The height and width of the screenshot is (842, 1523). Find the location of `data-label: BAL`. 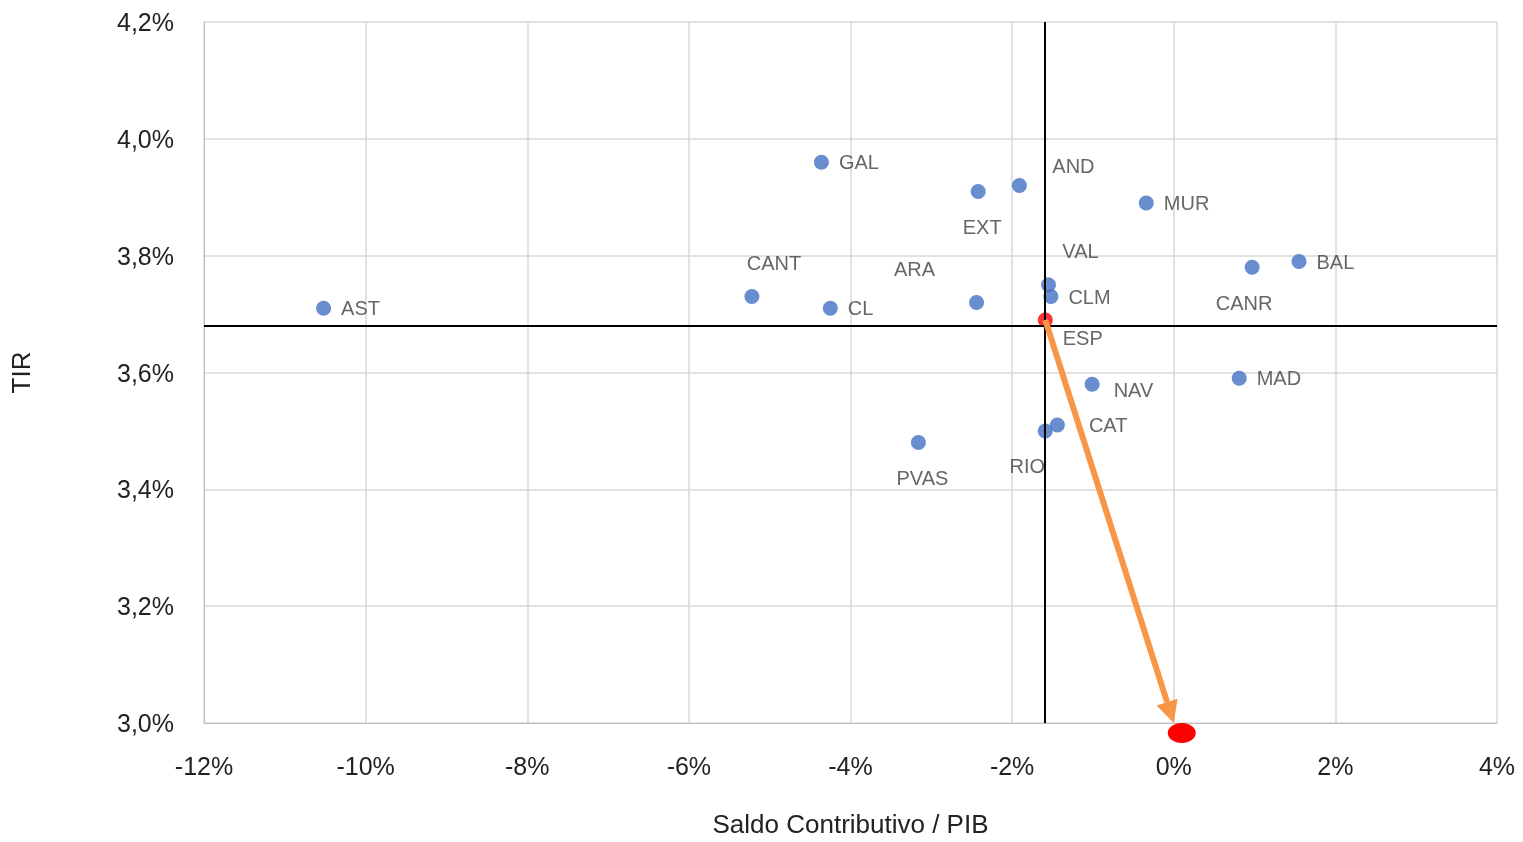

data-label: BAL is located at coordinates (1335, 261).